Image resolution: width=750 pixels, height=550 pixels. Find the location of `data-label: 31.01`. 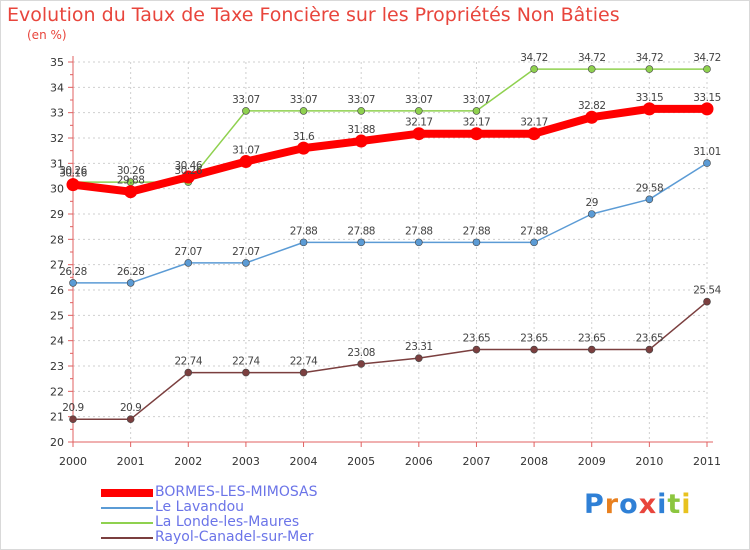

data-label: 31.01 is located at coordinates (707, 152).